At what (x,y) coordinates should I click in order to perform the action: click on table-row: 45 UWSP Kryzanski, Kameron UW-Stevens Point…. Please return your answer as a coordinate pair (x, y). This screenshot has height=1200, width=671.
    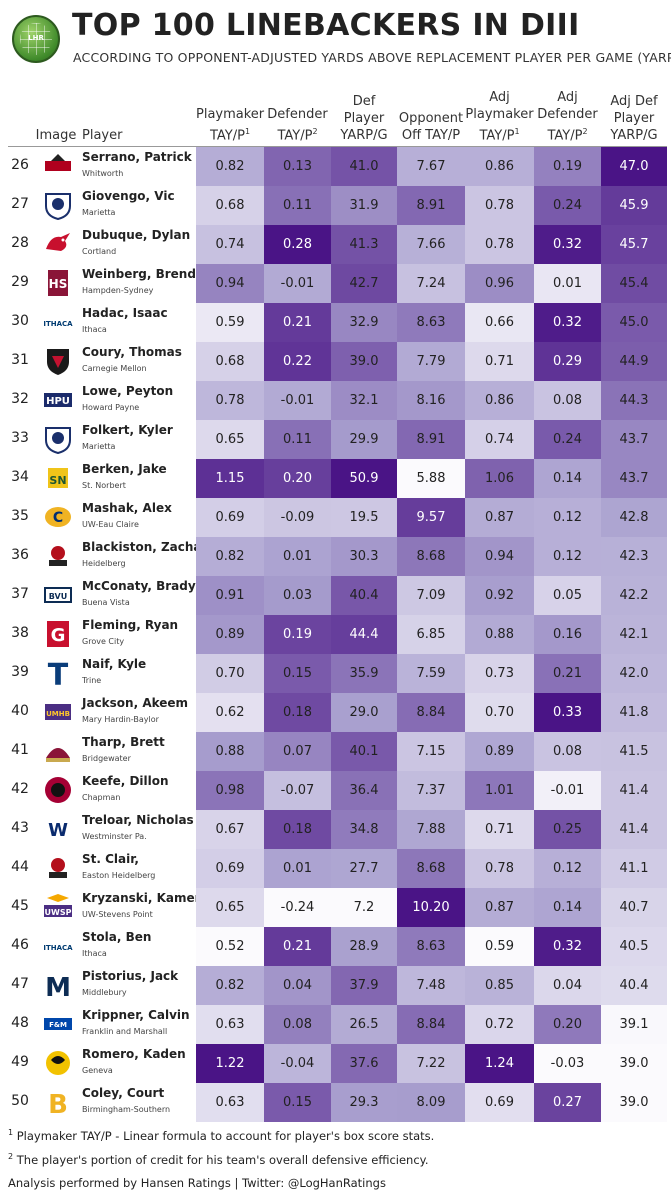
    Looking at the image, I should click on (335, 907).